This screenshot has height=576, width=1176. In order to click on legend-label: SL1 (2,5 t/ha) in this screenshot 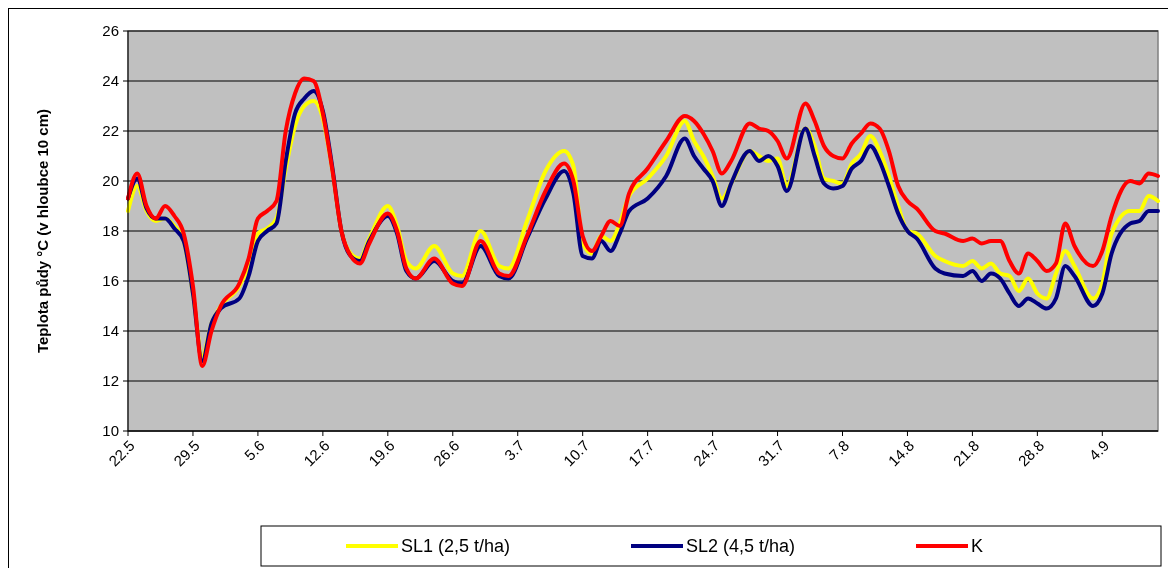, I will do `click(456, 546)`.